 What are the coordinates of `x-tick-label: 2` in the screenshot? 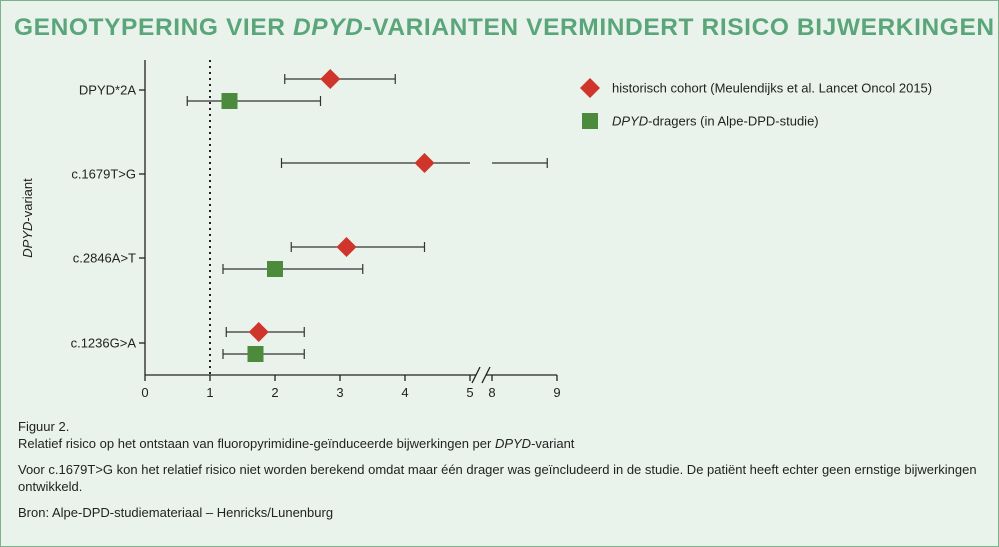 It's located at (274, 392).